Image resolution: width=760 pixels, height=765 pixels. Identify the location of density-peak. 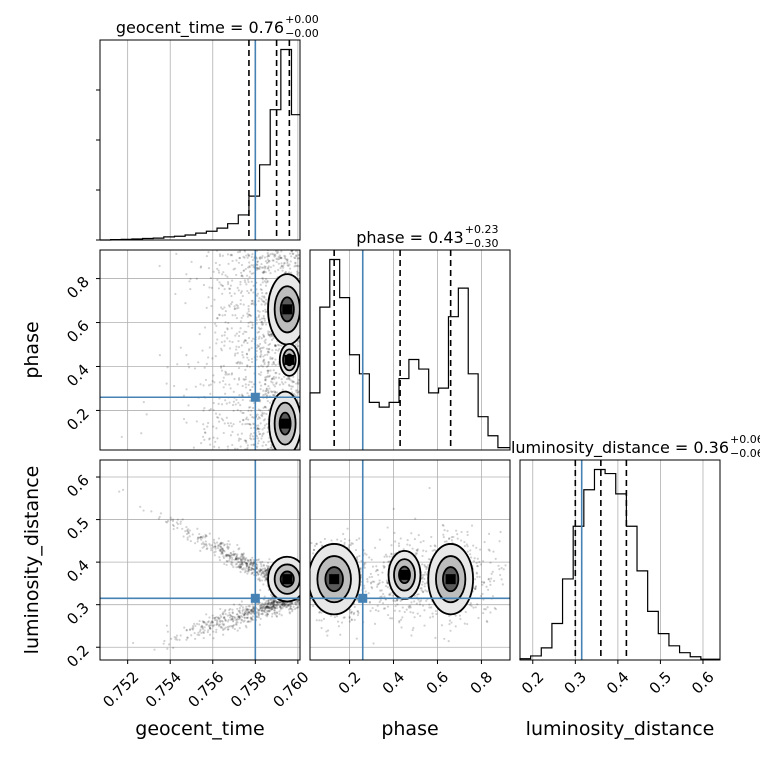
(287, 579).